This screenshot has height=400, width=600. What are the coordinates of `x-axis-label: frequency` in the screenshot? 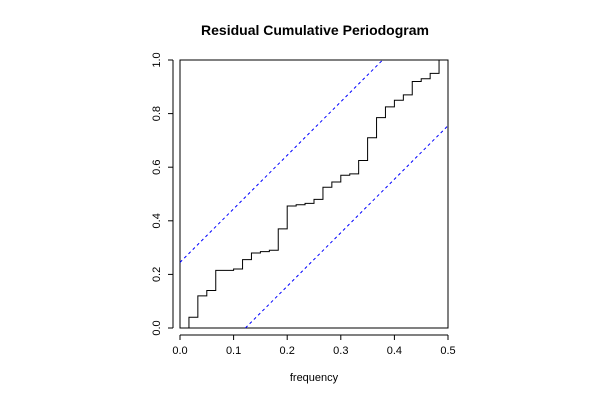 It's located at (314, 378).